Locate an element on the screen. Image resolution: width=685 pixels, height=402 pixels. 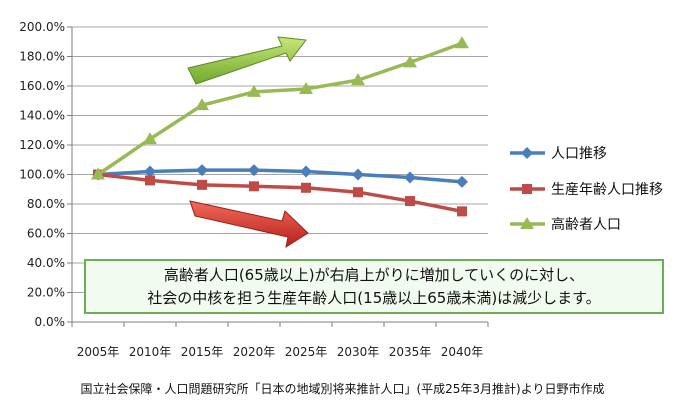
x-tick-label: 2015年 is located at coordinates (202, 352).